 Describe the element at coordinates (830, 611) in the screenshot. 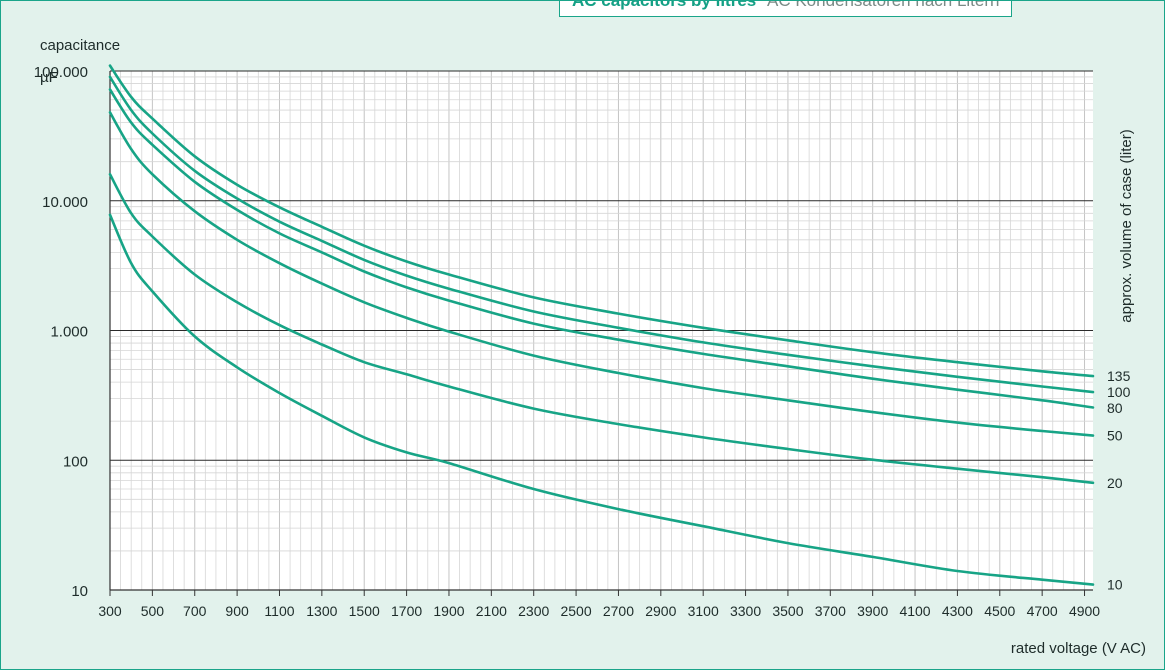

I see `x-tick-label: 3700` at that location.